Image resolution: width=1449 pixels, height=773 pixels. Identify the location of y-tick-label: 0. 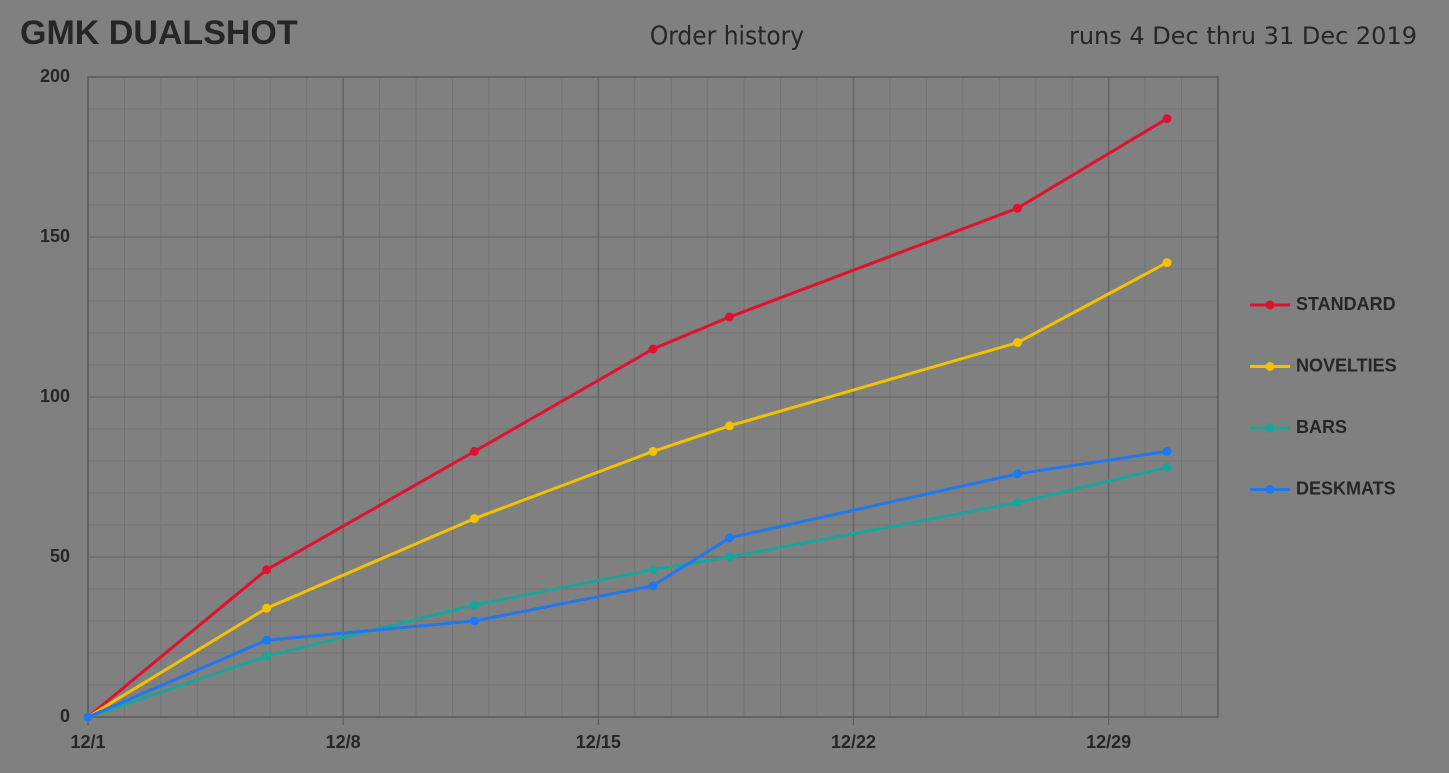
(65, 716).